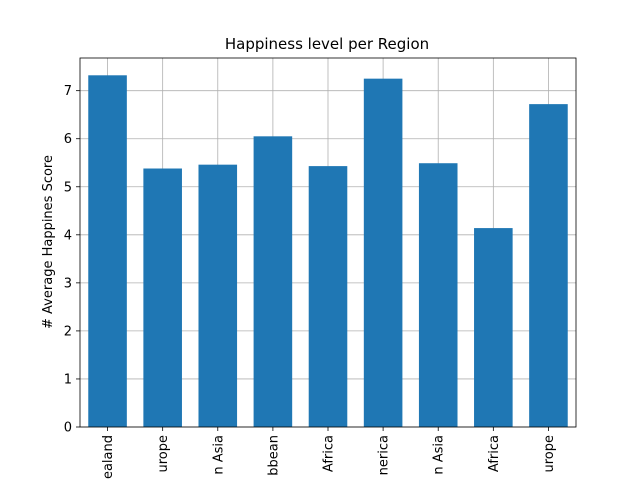 The image size is (640, 480). Describe the element at coordinates (68, 331) in the screenshot. I see `y-tick-label: 2` at that location.